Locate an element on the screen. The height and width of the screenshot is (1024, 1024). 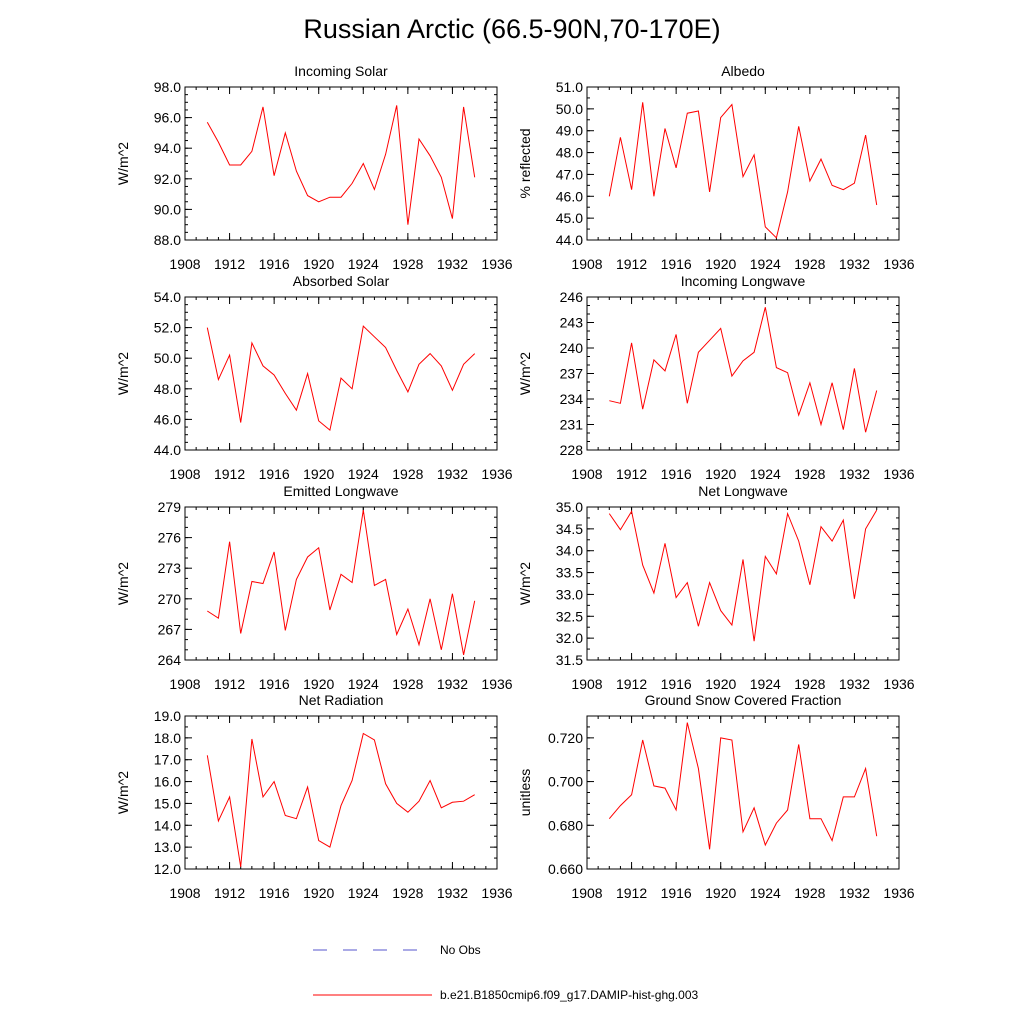
panel-albedo-y-tick-label: 44.0 is located at coordinates (569, 240).